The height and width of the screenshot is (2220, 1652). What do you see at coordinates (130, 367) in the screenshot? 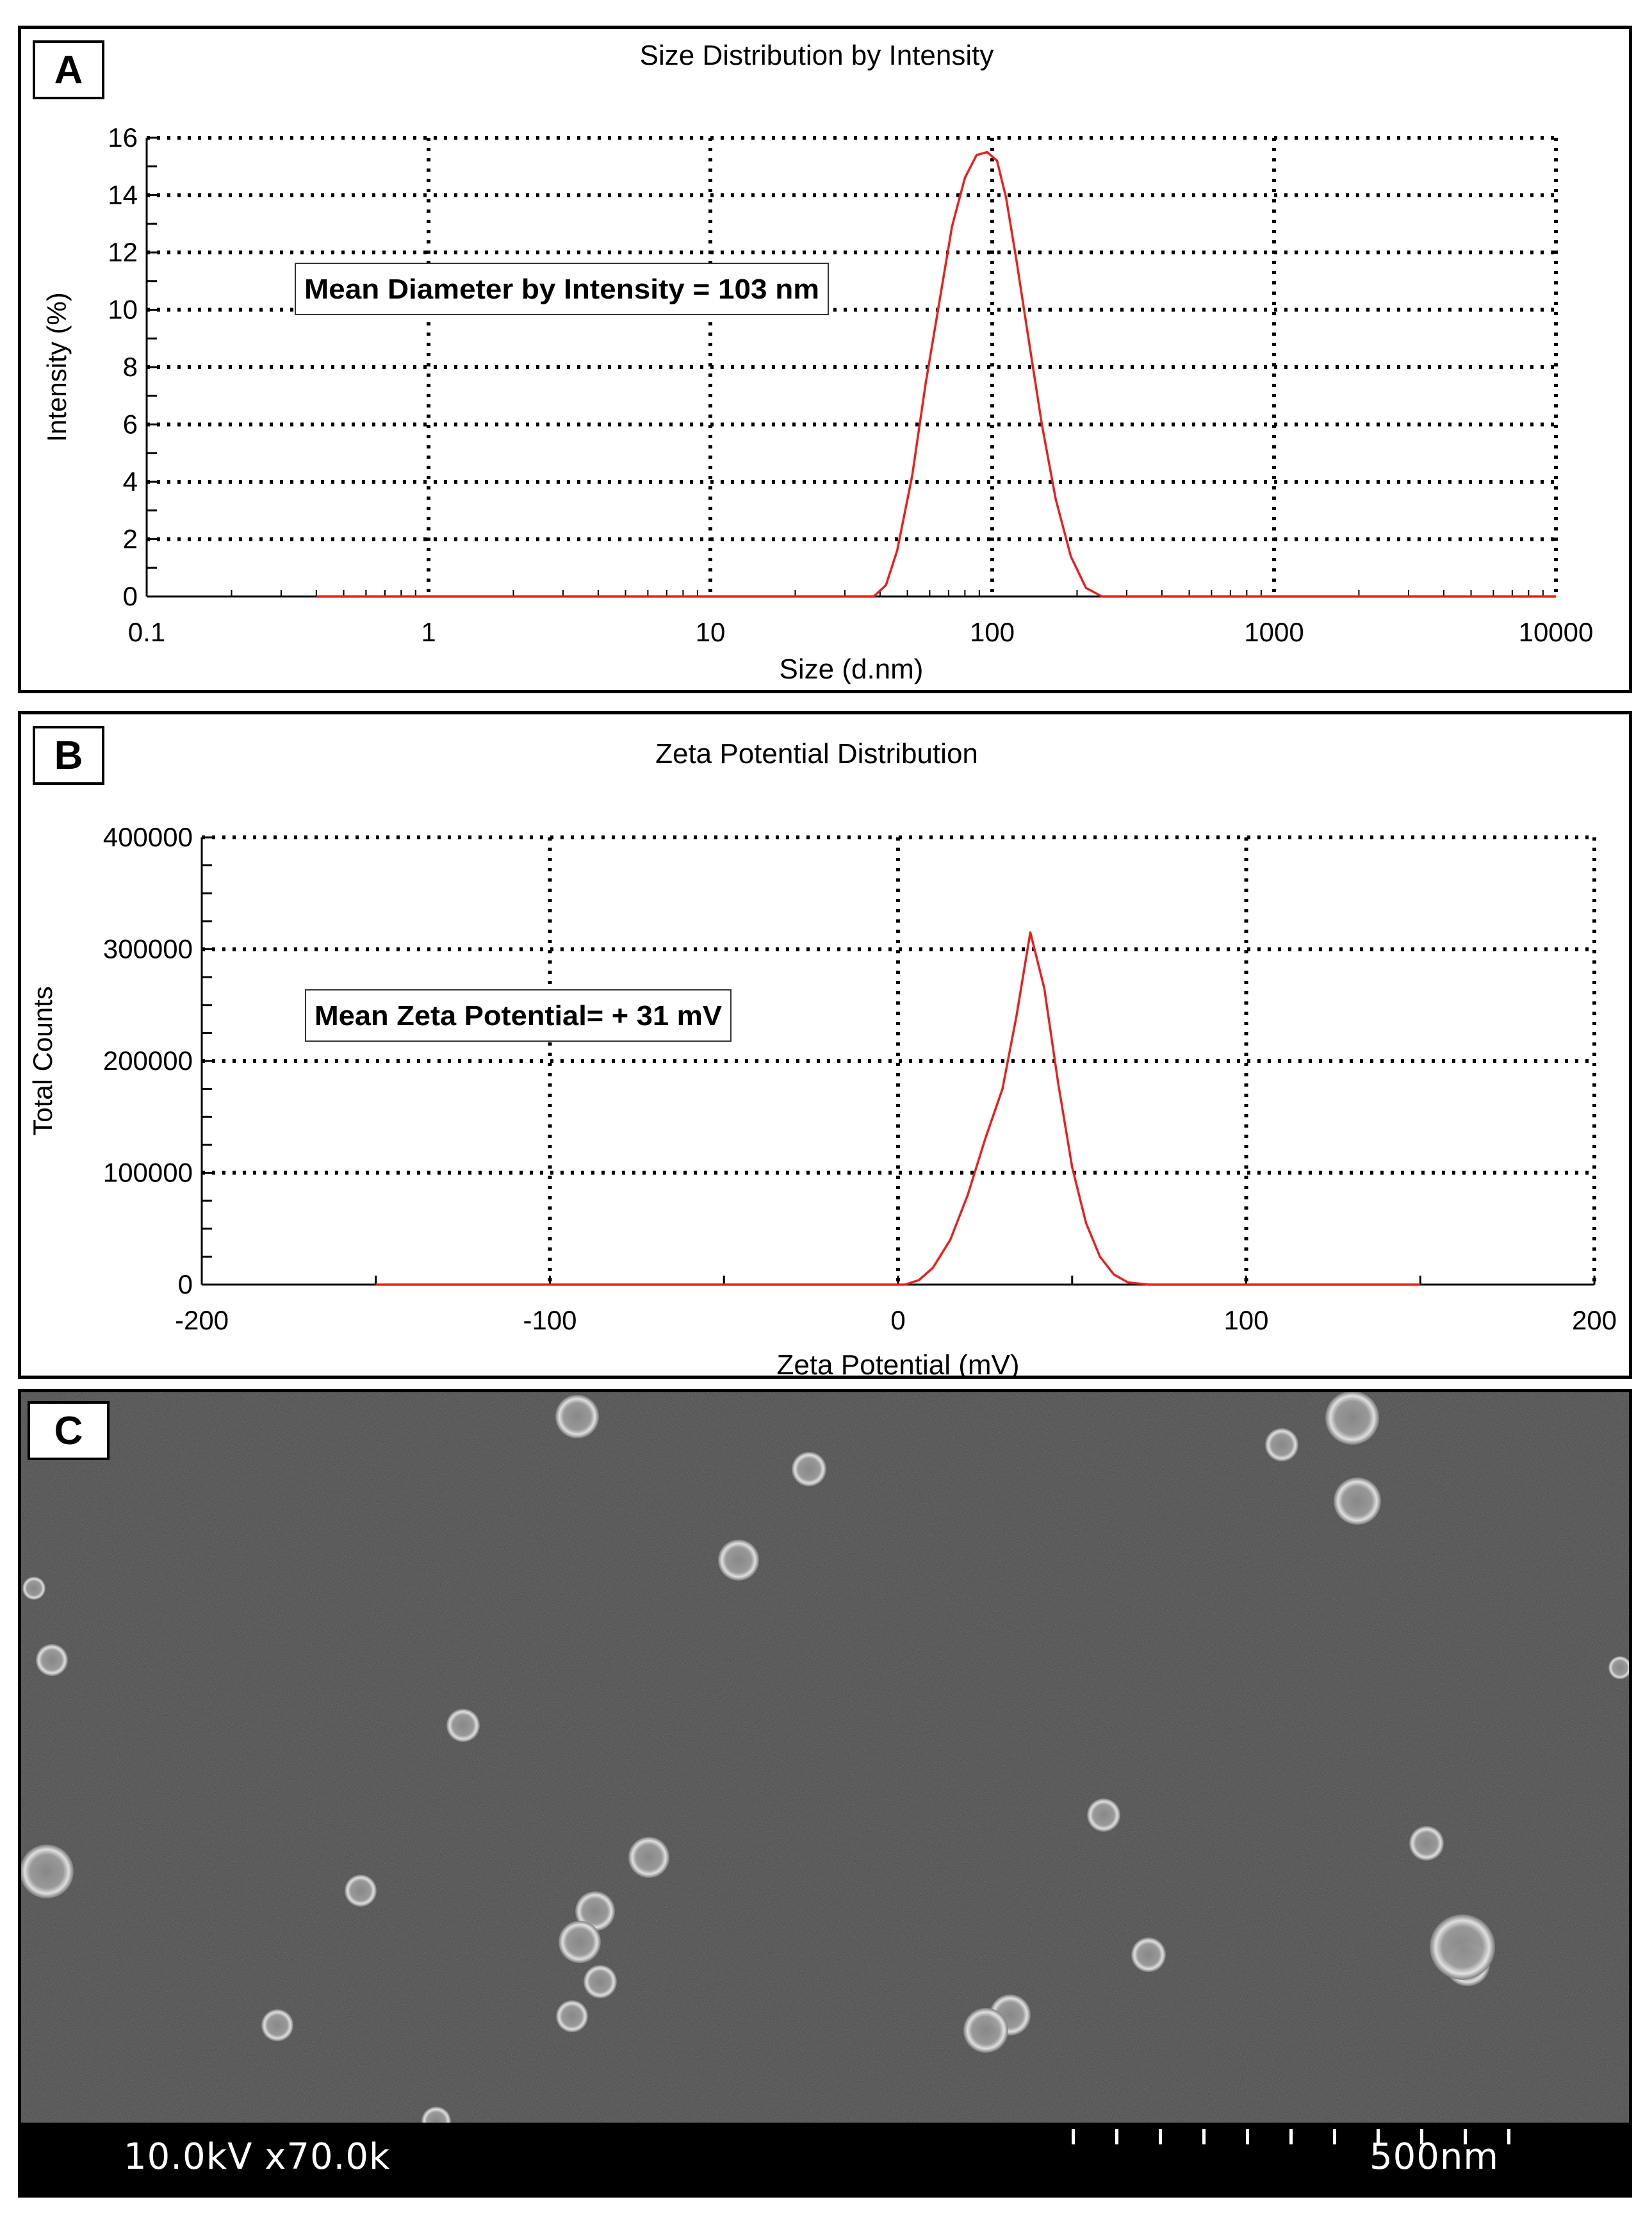
I see `y-tick-label: 8` at bounding box center [130, 367].